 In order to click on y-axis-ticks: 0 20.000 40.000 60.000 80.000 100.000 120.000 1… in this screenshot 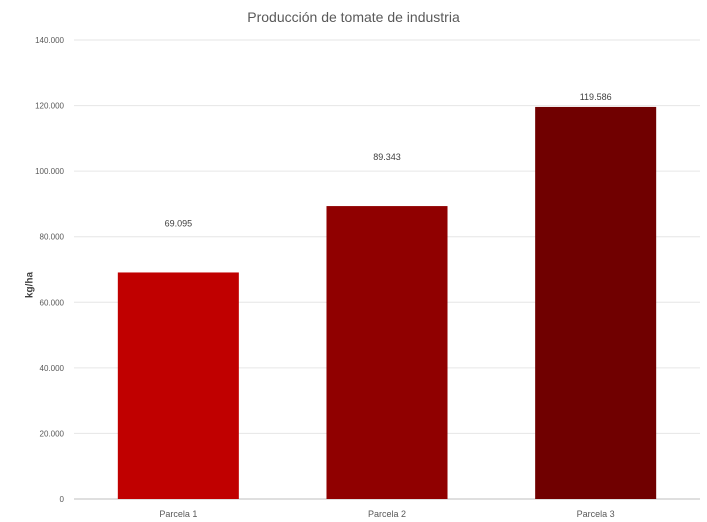, I will do `click(49, 270)`.